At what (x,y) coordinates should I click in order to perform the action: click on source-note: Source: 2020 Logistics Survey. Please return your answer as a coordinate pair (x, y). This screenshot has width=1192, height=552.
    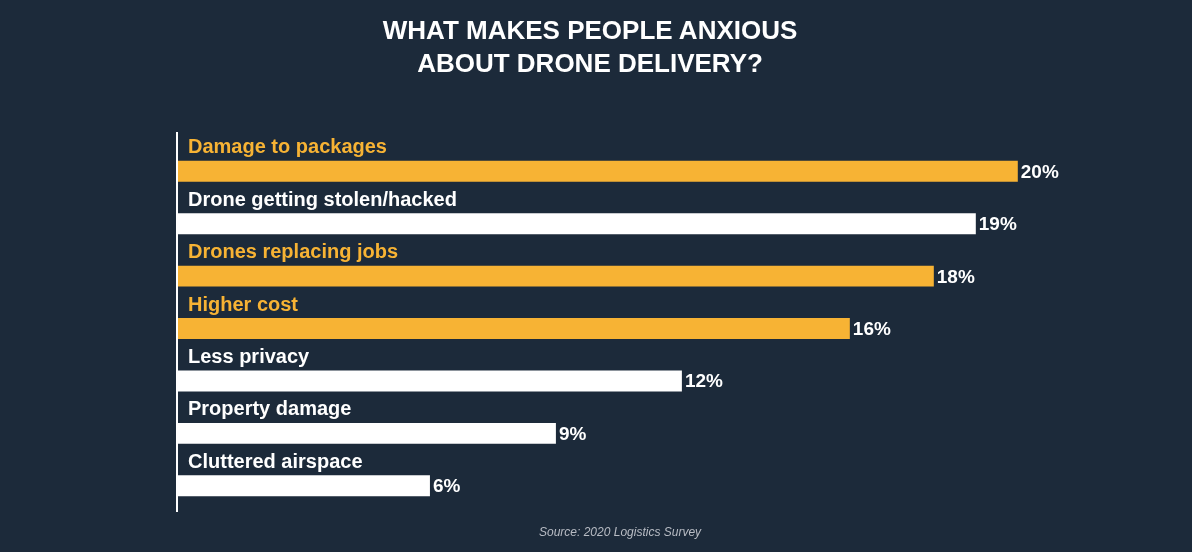
    Looking at the image, I should click on (621, 532).